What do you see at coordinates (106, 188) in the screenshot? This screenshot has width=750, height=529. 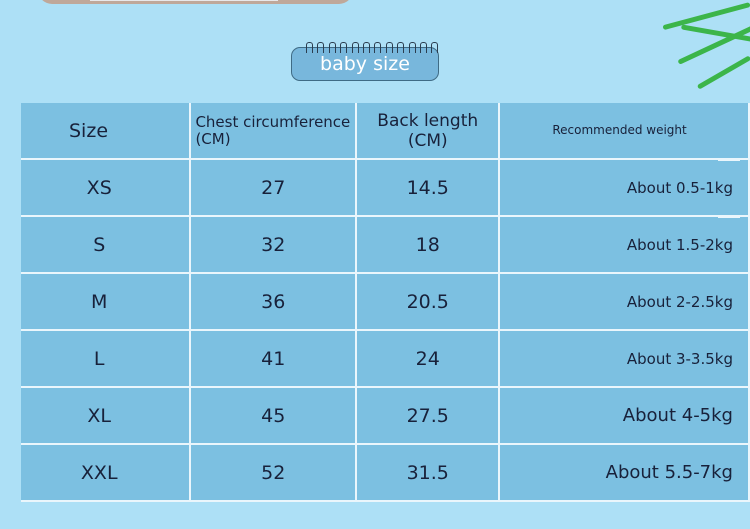 I see `size-cell: XS` at bounding box center [106, 188].